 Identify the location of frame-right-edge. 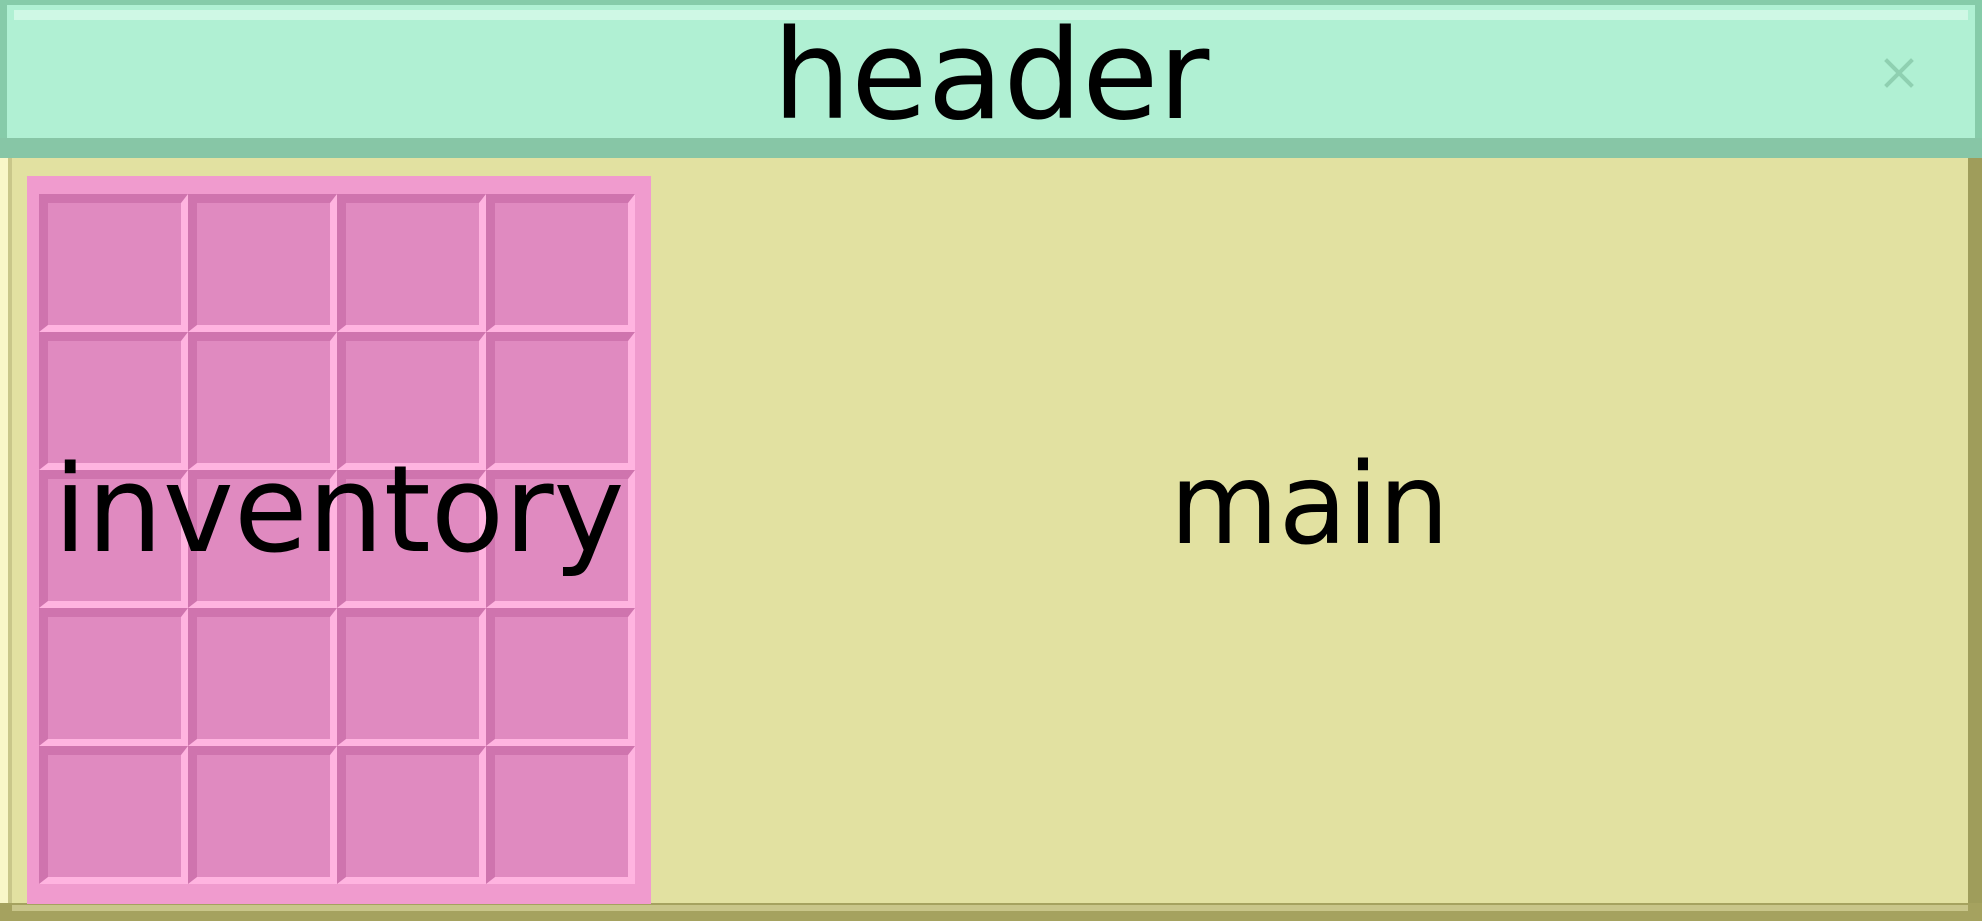
(1975, 535).